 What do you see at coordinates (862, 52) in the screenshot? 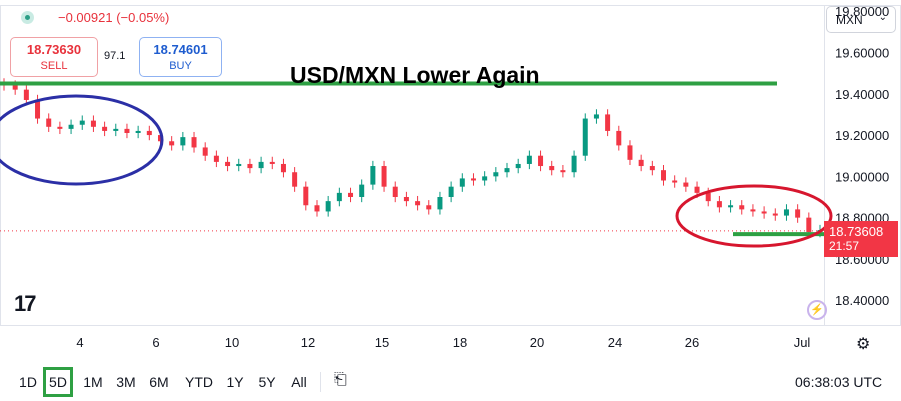
I see `y-tick-label: 19.60000` at bounding box center [862, 52].